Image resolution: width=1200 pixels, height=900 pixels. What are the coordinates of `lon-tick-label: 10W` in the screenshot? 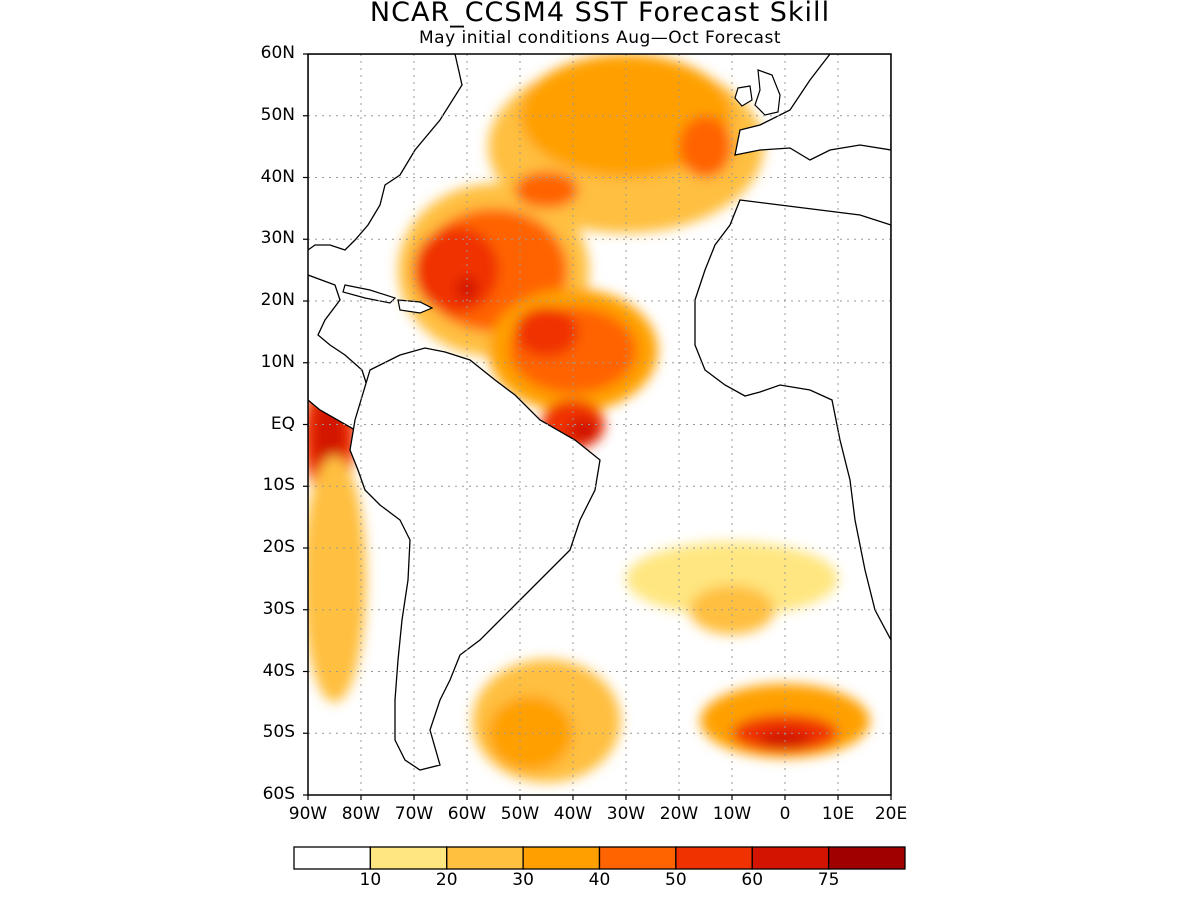 It's located at (732, 814).